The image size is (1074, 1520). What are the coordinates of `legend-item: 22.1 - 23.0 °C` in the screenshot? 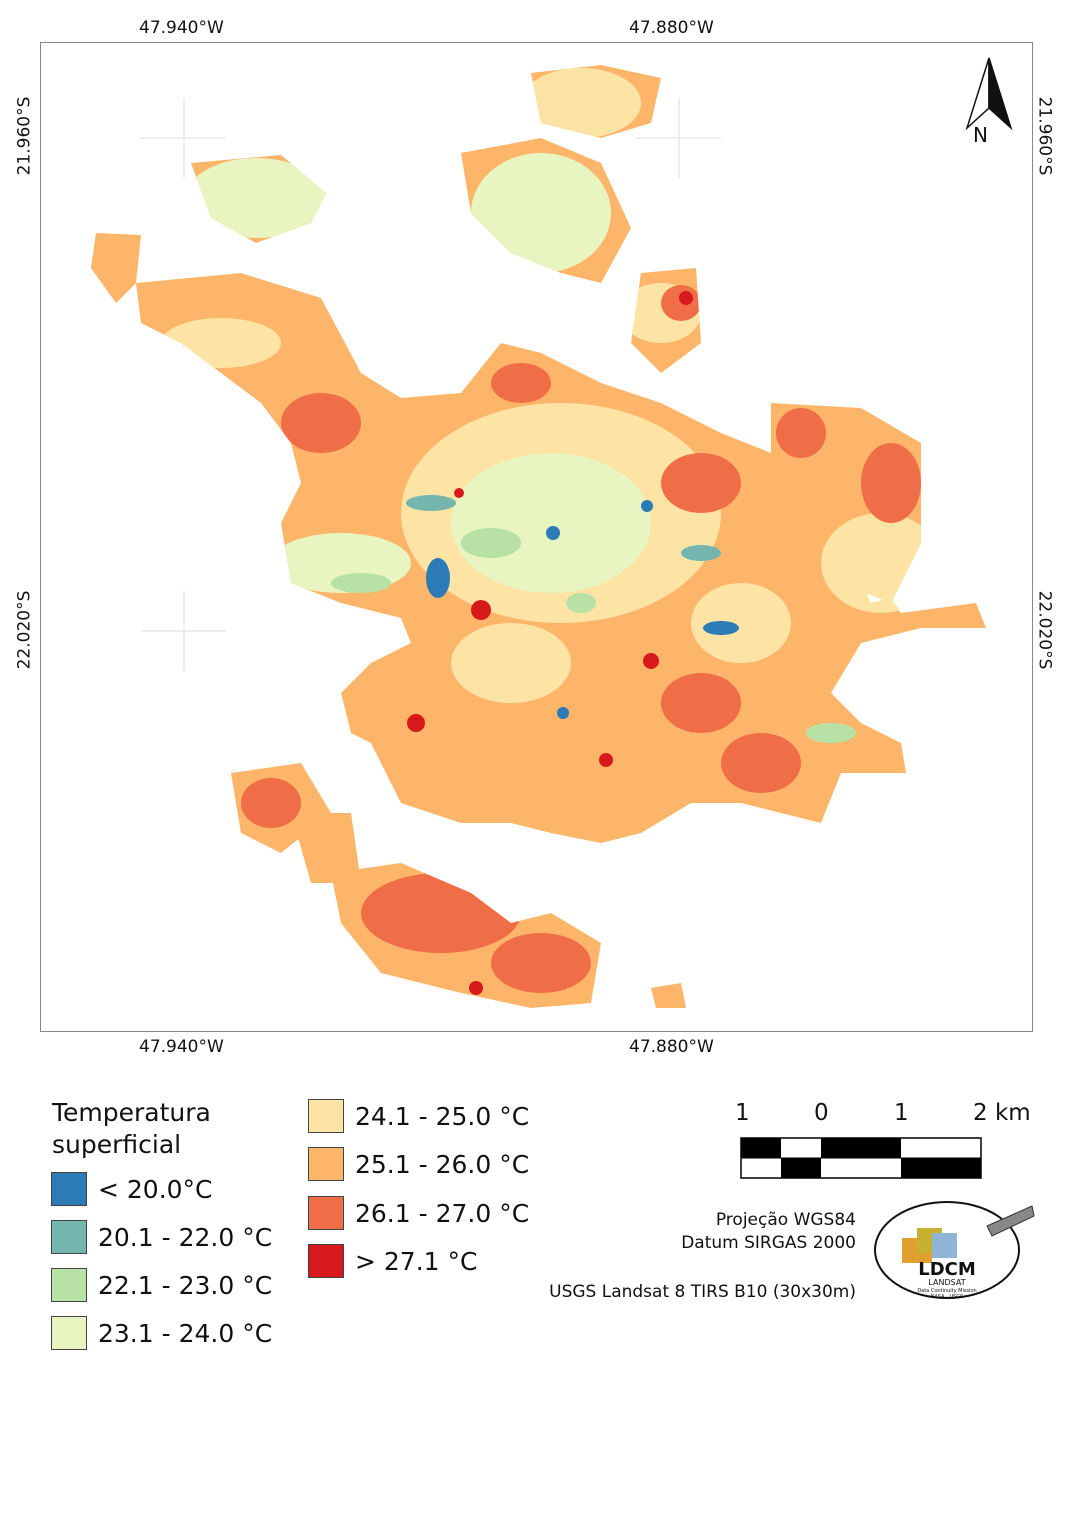 It's located at (161, 1285).